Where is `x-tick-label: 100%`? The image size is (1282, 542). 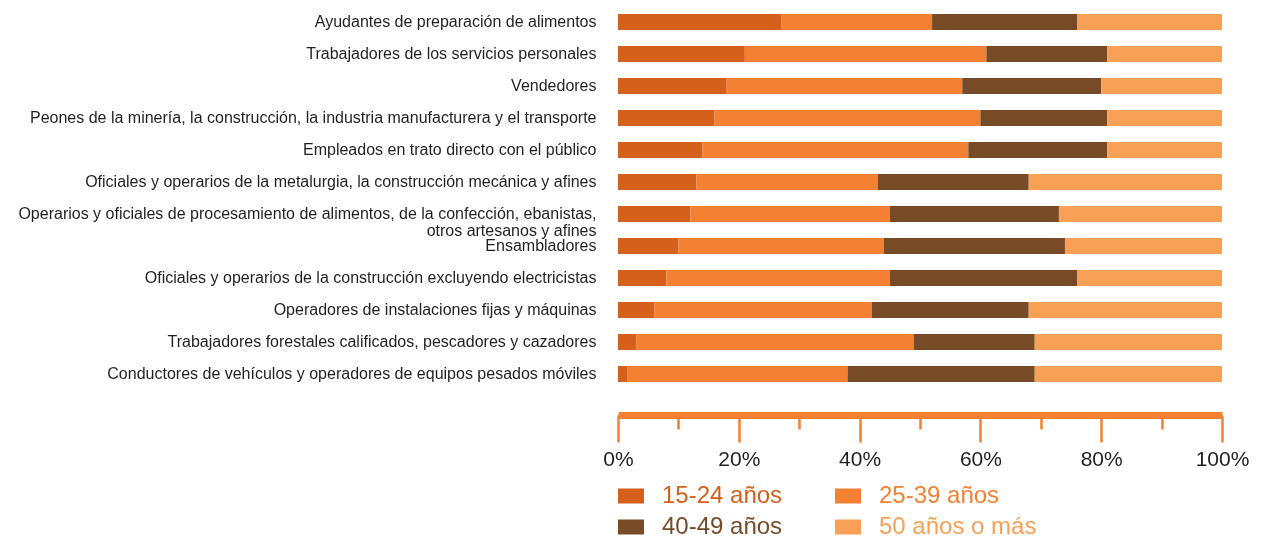
x-tick-label: 100% is located at coordinates (1222, 458).